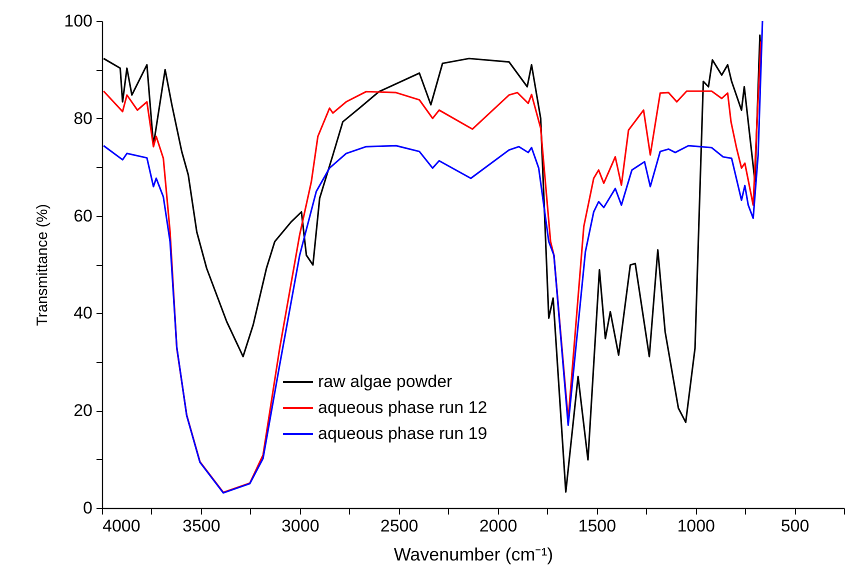  Describe the element at coordinates (403, 407) in the screenshot. I see `legend-label: aqueous phase run 12` at that location.